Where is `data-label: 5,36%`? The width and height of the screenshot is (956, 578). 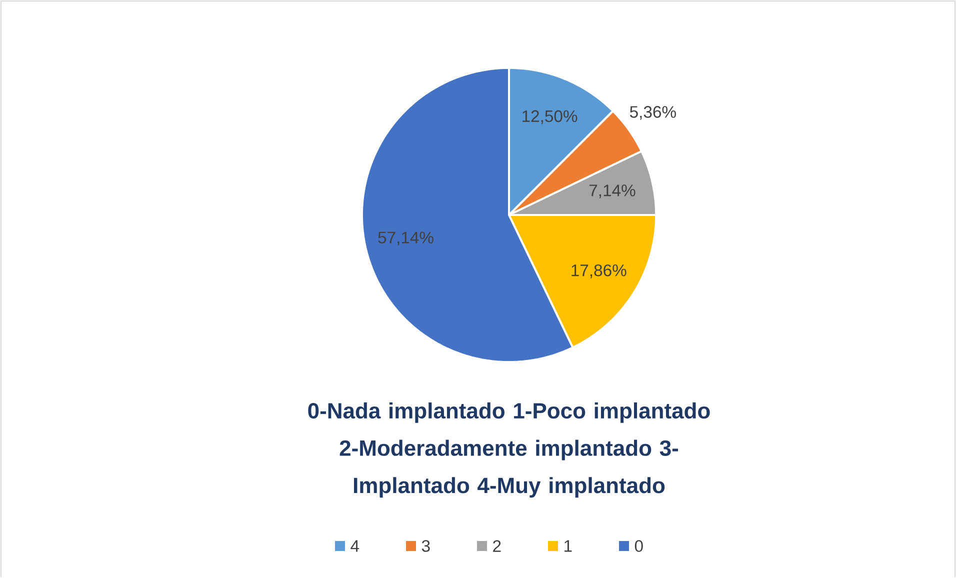
data-label: 5,36% is located at coordinates (653, 113).